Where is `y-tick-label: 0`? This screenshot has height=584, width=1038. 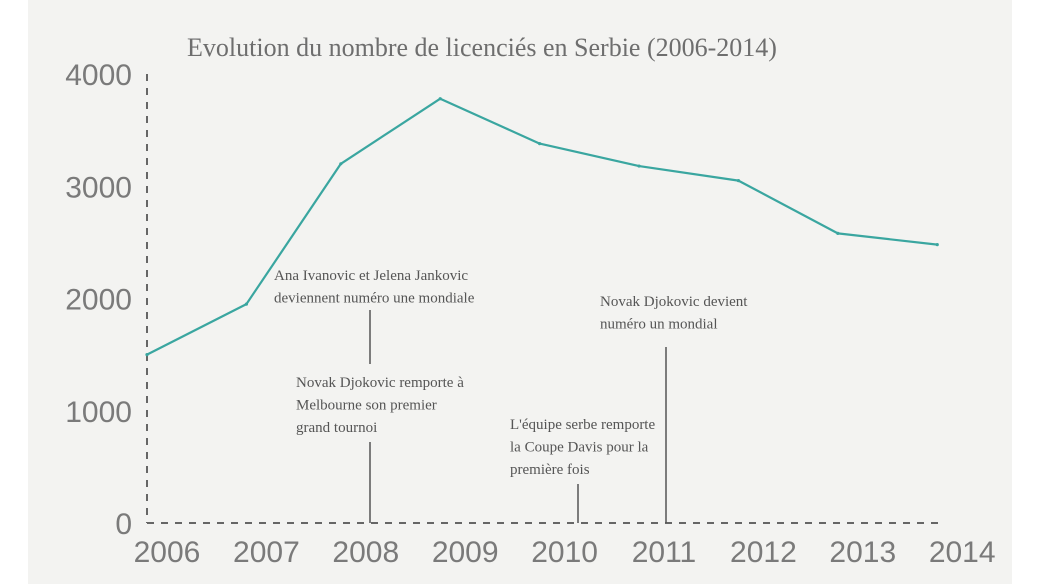
y-tick-label: 0 is located at coordinates (123, 524).